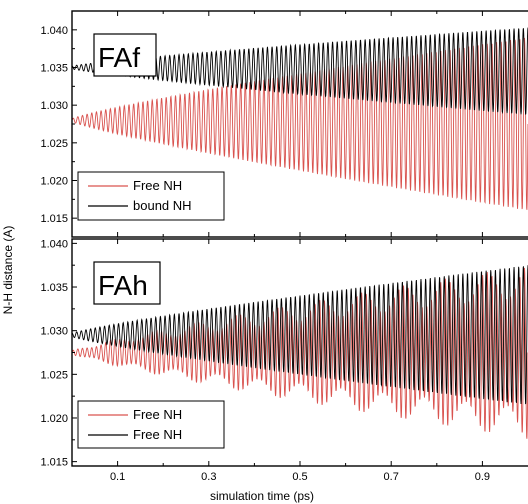 This screenshot has height=504, width=528. What do you see at coordinates (119, 57) in the screenshot?
I see `panel-label: FAf` at bounding box center [119, 57].